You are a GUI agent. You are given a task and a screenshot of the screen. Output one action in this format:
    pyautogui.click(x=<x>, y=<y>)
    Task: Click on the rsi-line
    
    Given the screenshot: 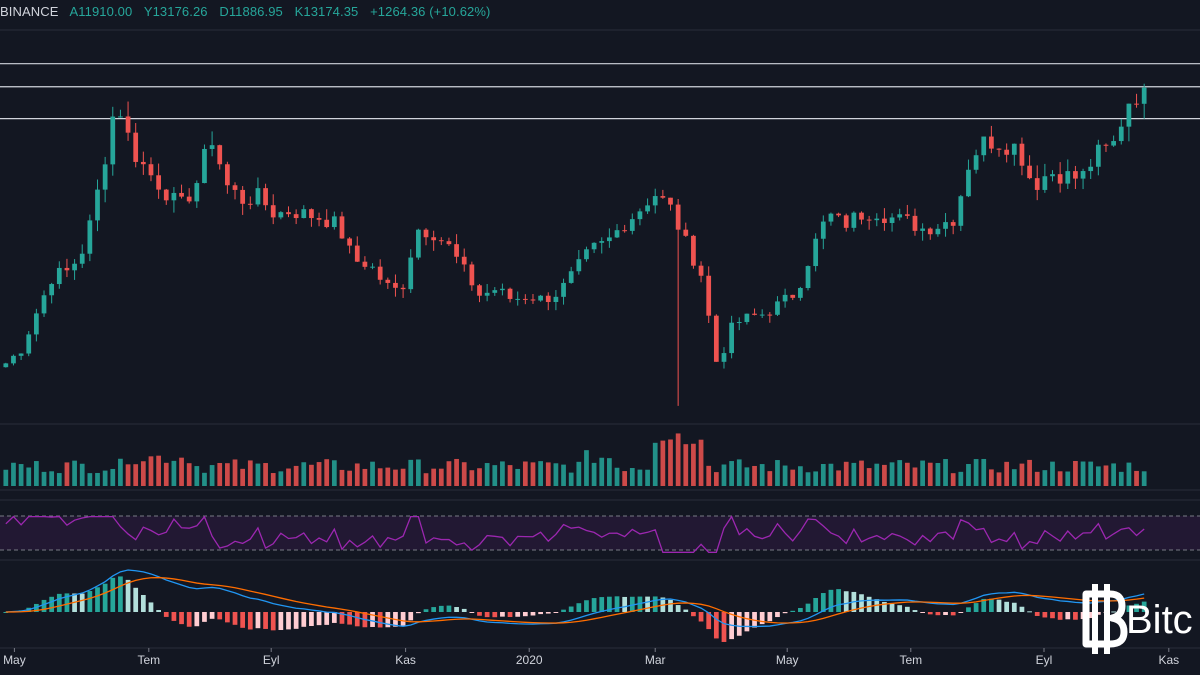 What is the action you would take?
    pyautogui.click(x=575, y=534)
    